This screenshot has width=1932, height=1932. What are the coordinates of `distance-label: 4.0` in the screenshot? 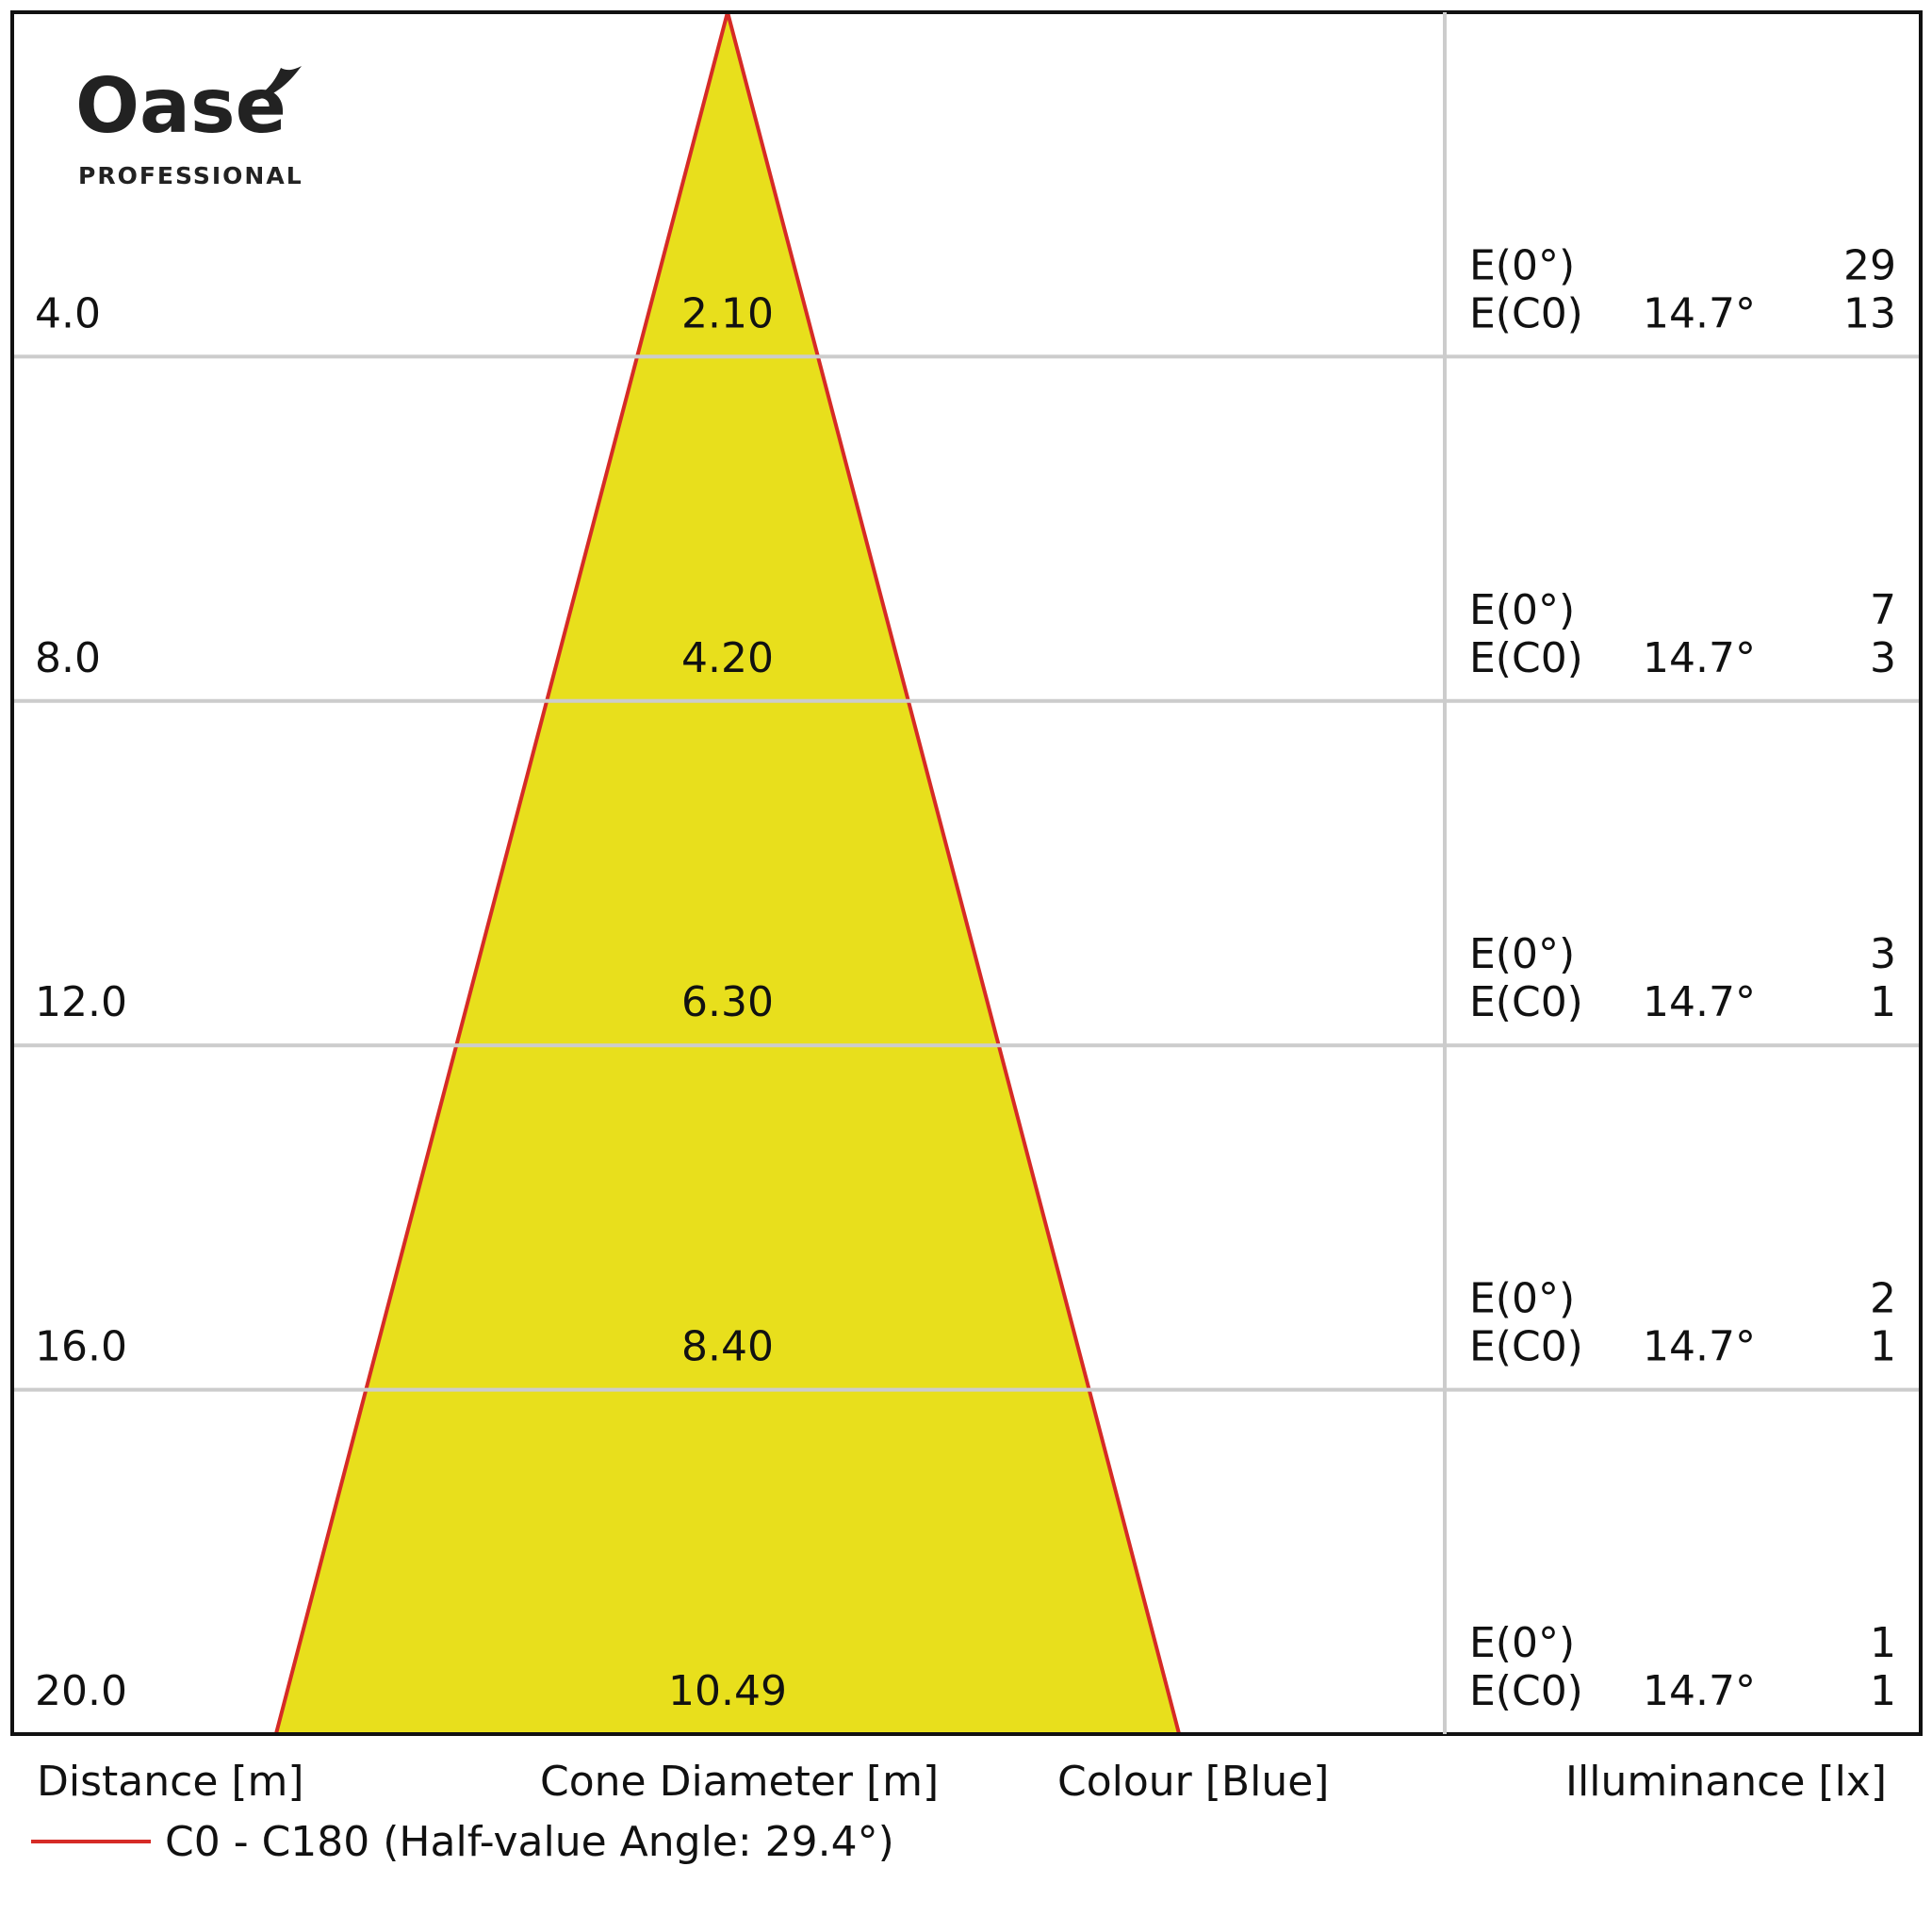 It's located at (68, 313).